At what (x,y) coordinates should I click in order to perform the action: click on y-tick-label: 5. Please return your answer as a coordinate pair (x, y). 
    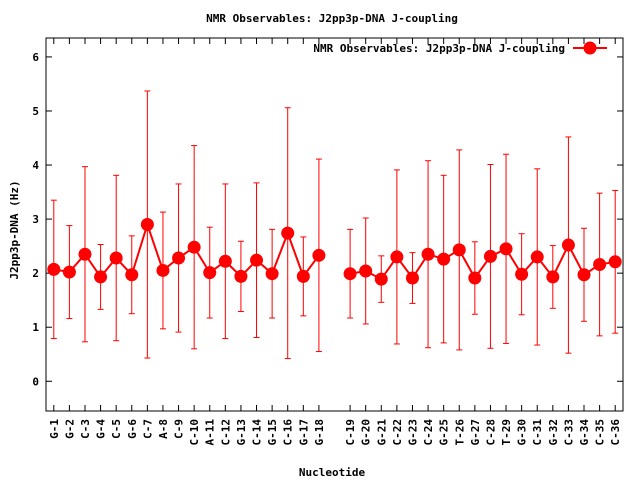
    Looking at the image, I should click on (35, 111).